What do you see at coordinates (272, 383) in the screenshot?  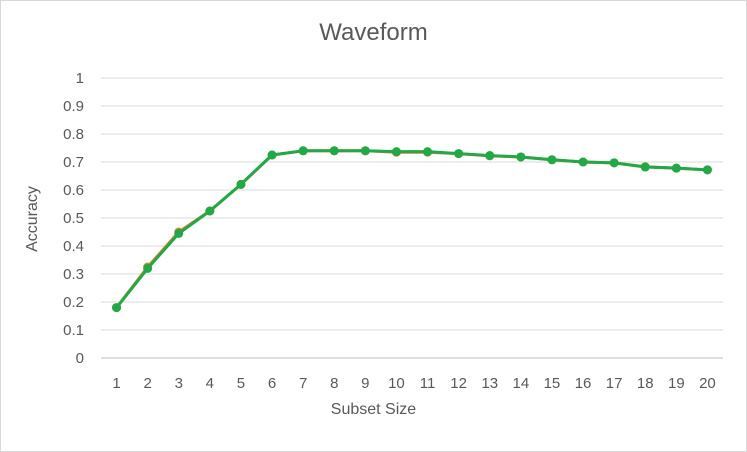 I see `x-tick-label: 6` at bounding box center [272, 383].